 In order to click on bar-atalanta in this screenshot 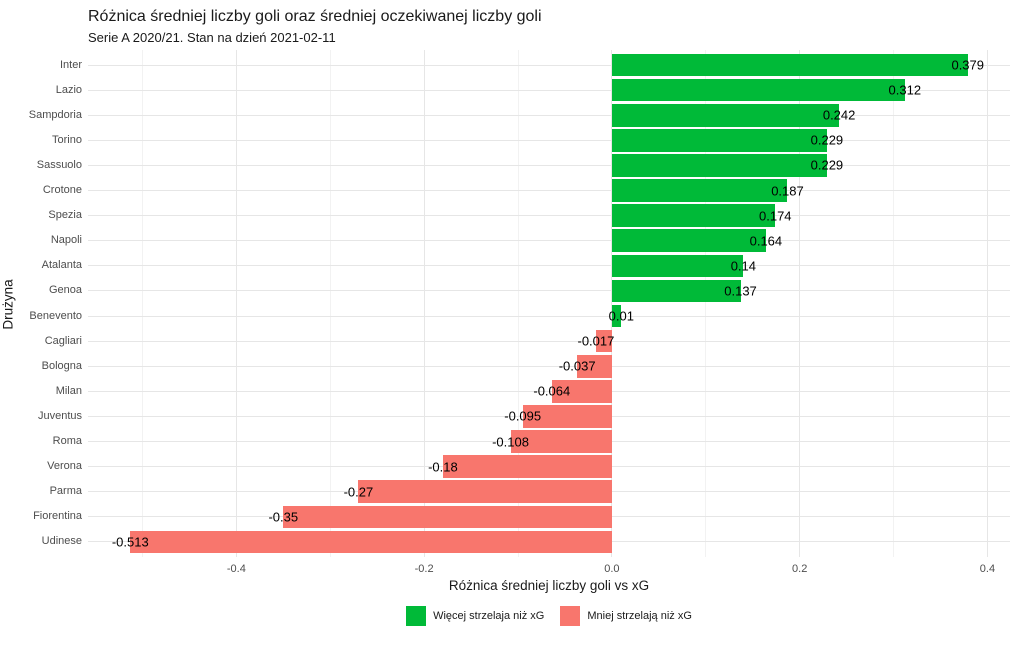, I will do `click(677, 266)`.